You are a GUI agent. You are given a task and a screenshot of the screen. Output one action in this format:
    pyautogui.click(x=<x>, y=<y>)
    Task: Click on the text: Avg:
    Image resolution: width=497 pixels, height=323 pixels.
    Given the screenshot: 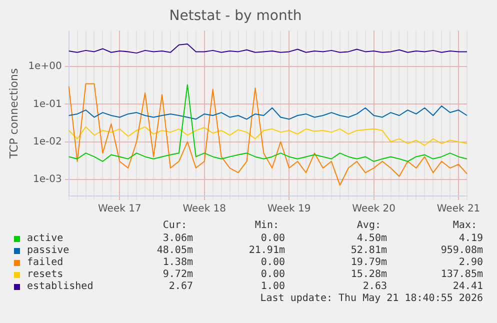 What is the action you would take?
    pyautogui.click(x=368, y=225)
    